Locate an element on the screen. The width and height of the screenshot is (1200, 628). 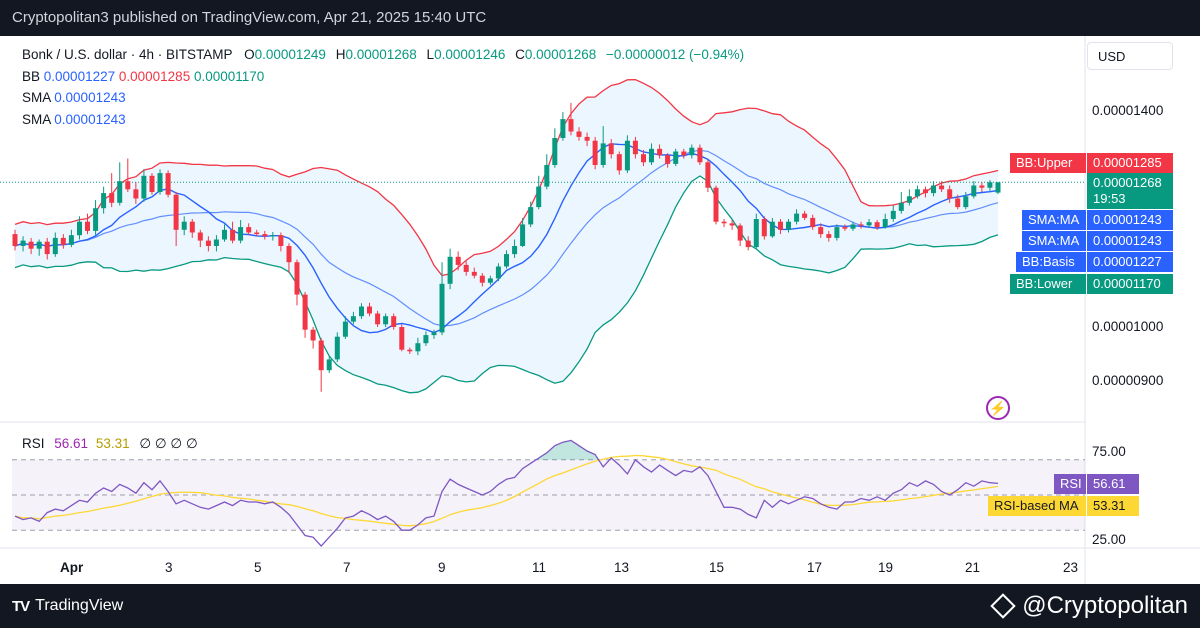
tag-rsi-name: RSI is located at coordinates (1070, 484).